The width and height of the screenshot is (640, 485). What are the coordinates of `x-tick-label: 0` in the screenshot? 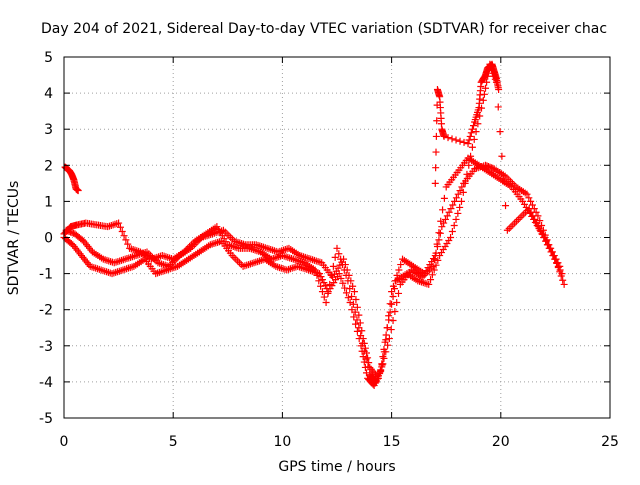 It's located at (64, 442).